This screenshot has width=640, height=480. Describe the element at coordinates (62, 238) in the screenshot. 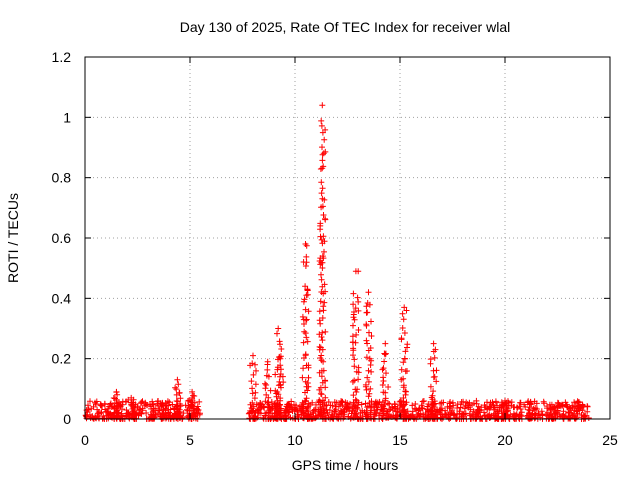

I see `y-tick-label: 0.6` at that location.